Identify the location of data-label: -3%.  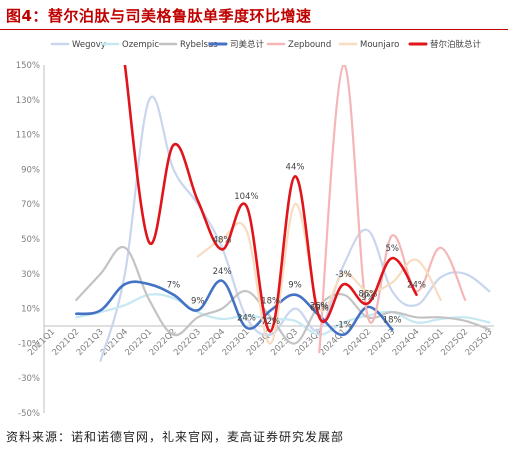
(343, 275).